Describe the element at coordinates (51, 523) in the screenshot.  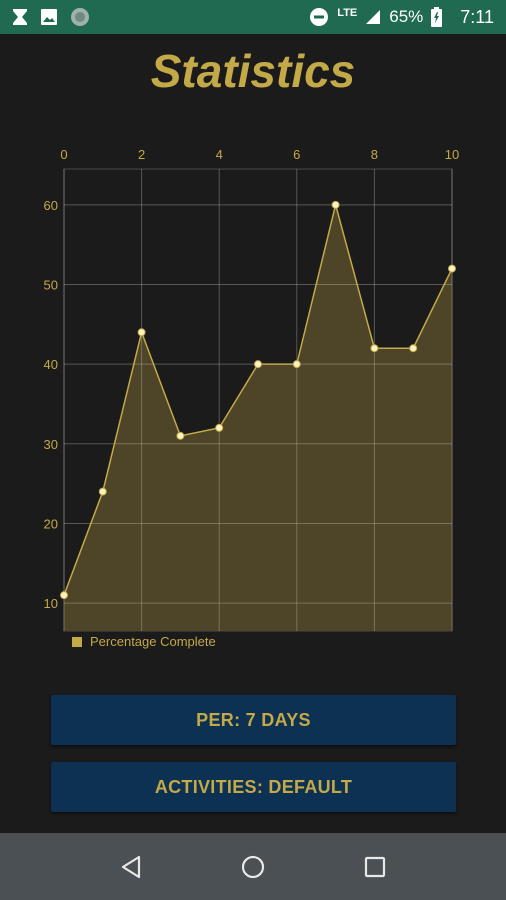
I see `y-tick-label: 20` at that location.